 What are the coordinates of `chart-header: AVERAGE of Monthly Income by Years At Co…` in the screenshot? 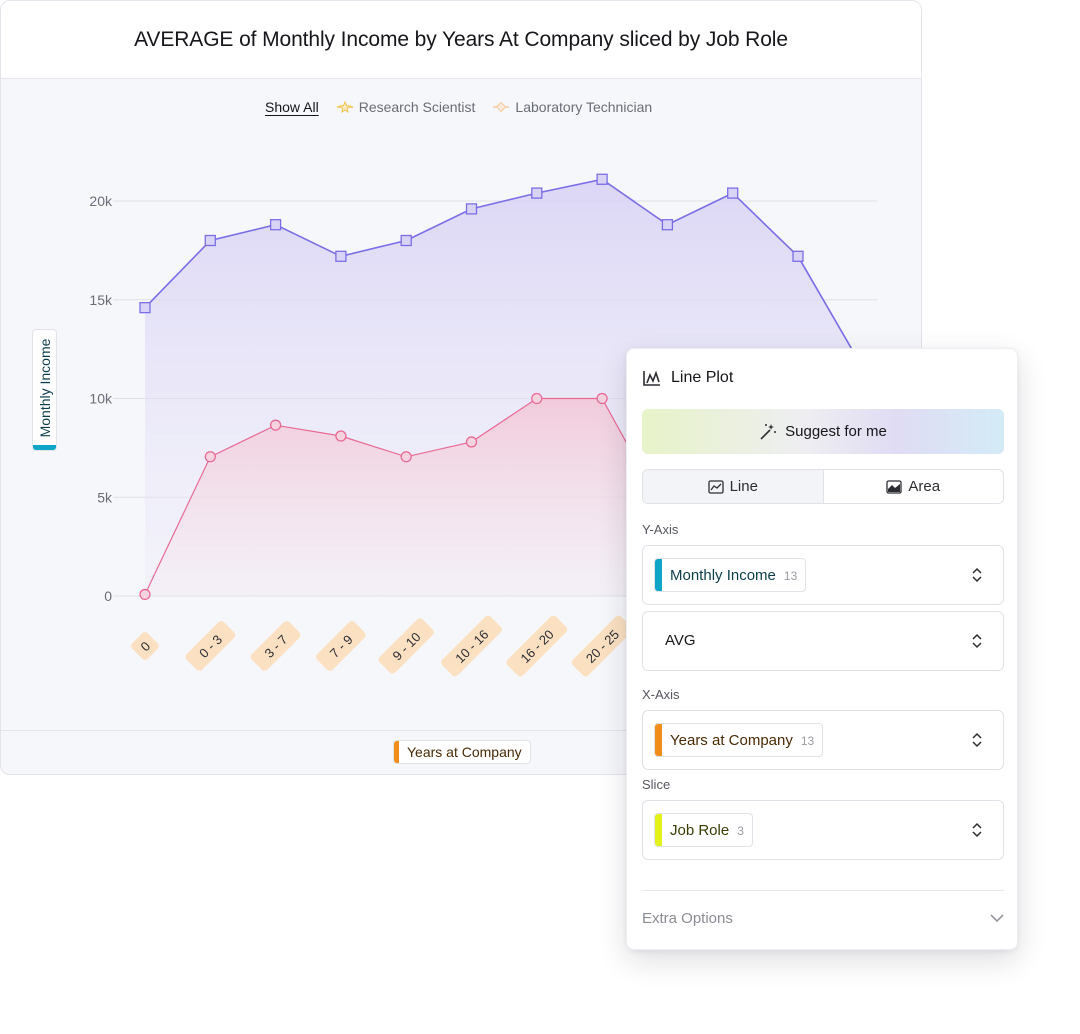 It's located at (461, 40).